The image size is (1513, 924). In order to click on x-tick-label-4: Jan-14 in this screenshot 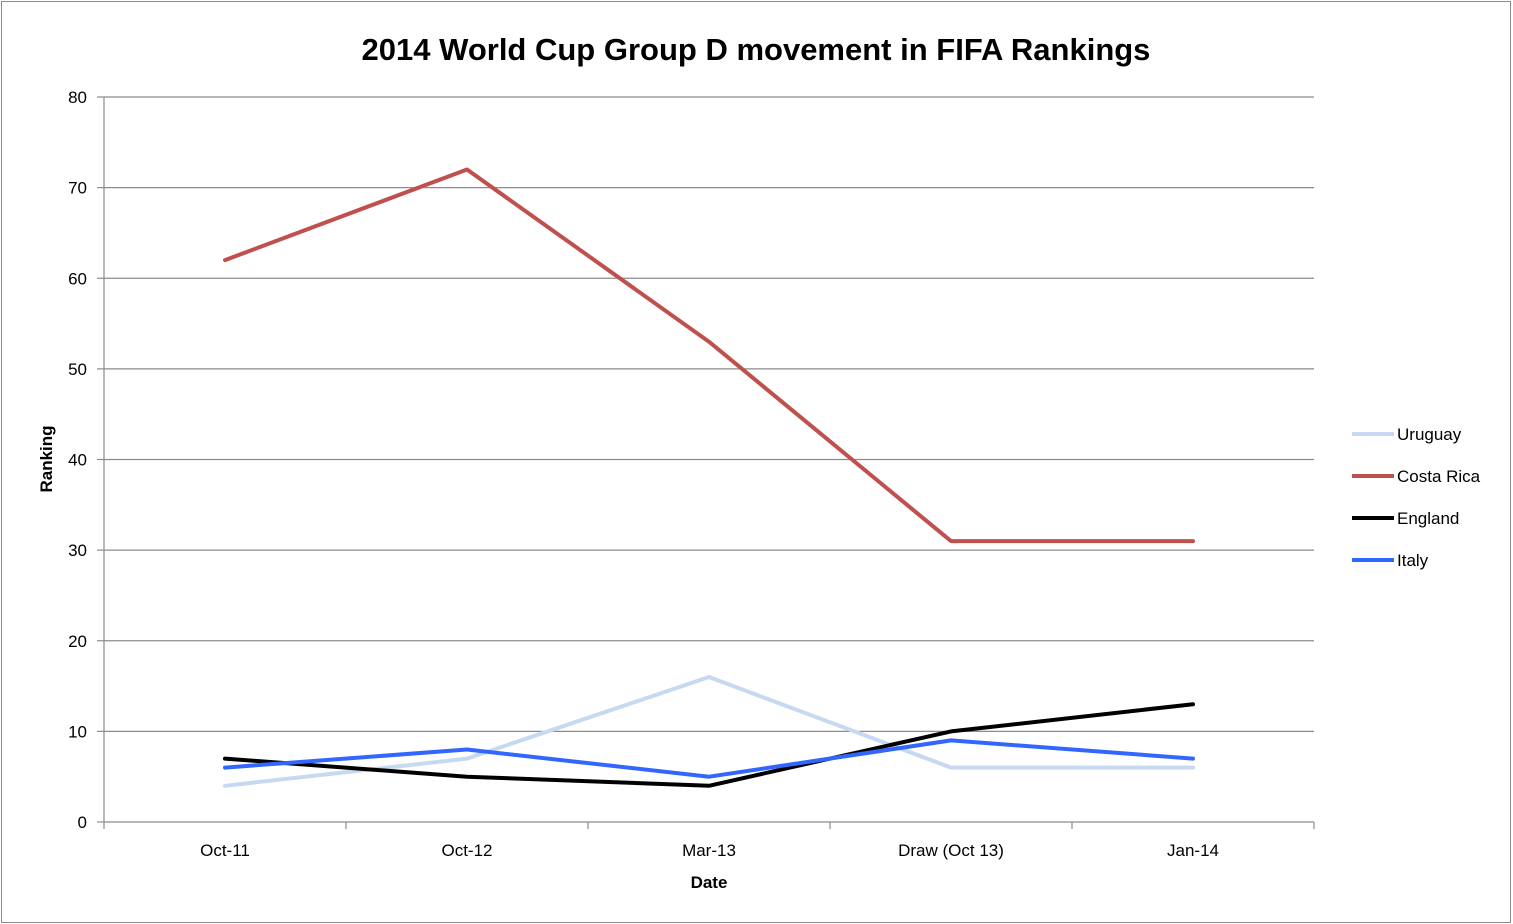, I will do `click(1193, 850)`.